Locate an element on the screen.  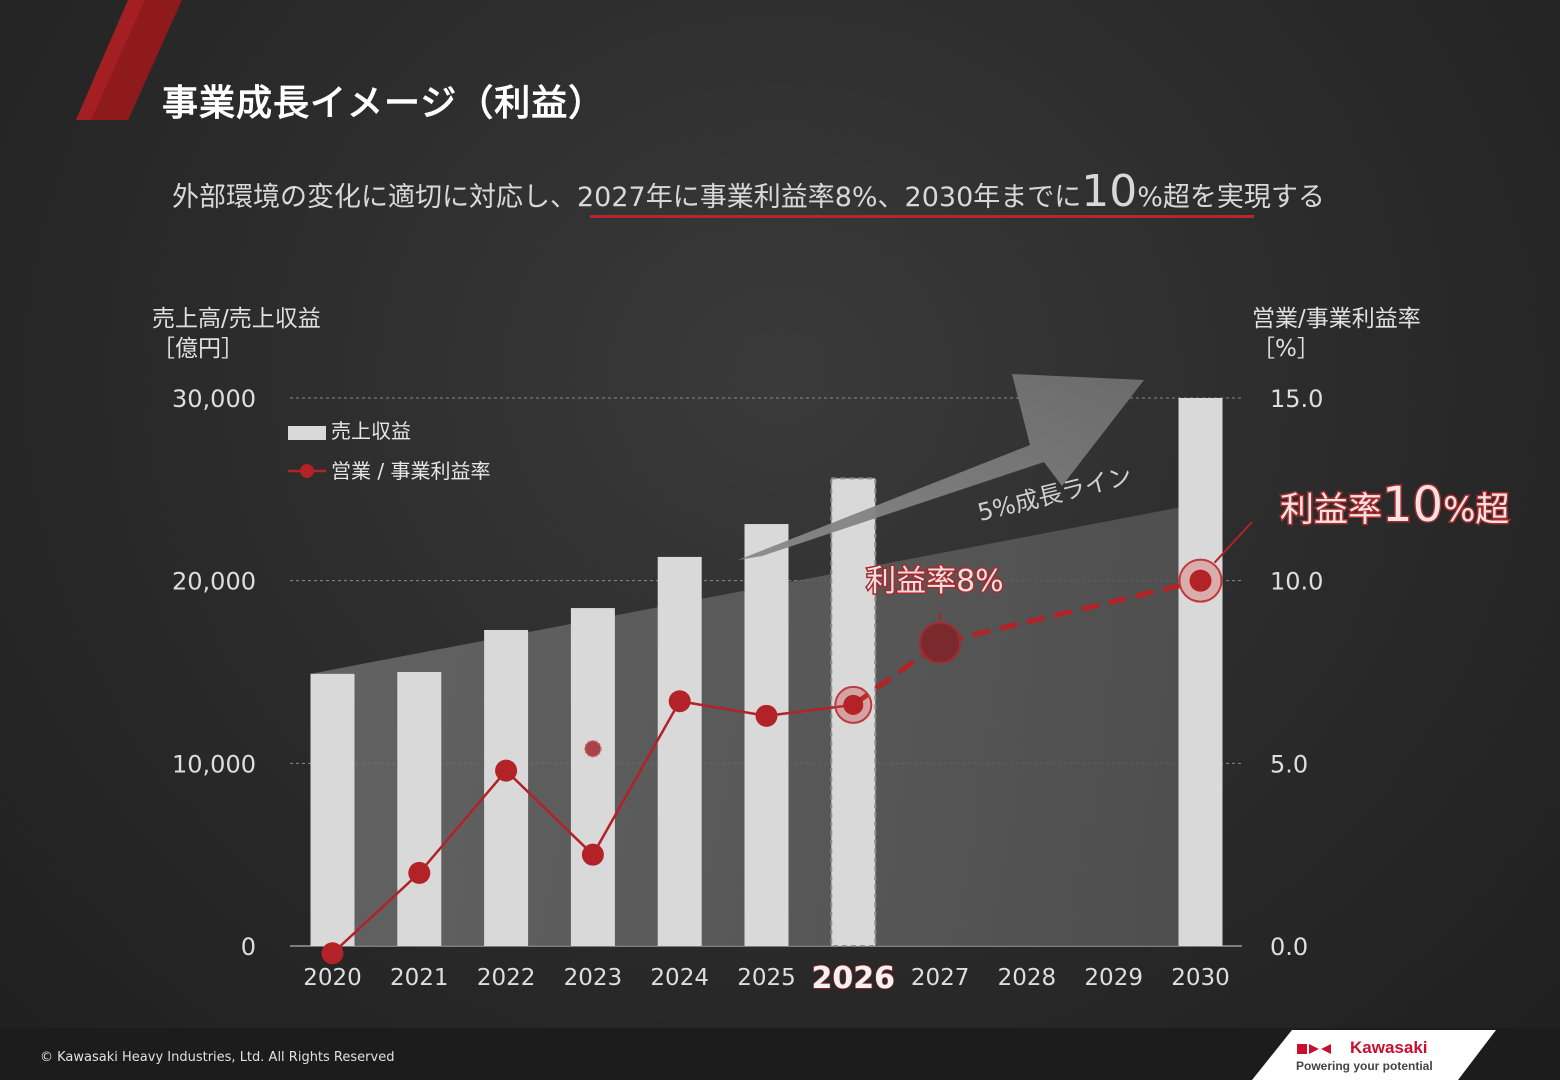
subtitle-suffix-underlined: %超 is located at coordinates (1163, 197).